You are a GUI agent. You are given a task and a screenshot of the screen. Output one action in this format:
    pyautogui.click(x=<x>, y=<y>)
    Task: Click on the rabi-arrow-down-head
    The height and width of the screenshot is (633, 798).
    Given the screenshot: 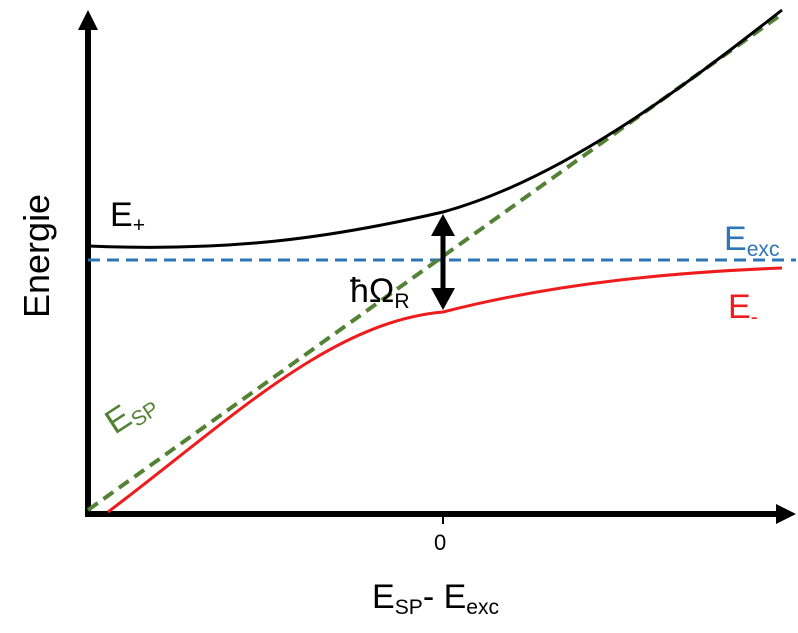 What is the action you would take?
    pyautogui.click(x=443, y=299)
    